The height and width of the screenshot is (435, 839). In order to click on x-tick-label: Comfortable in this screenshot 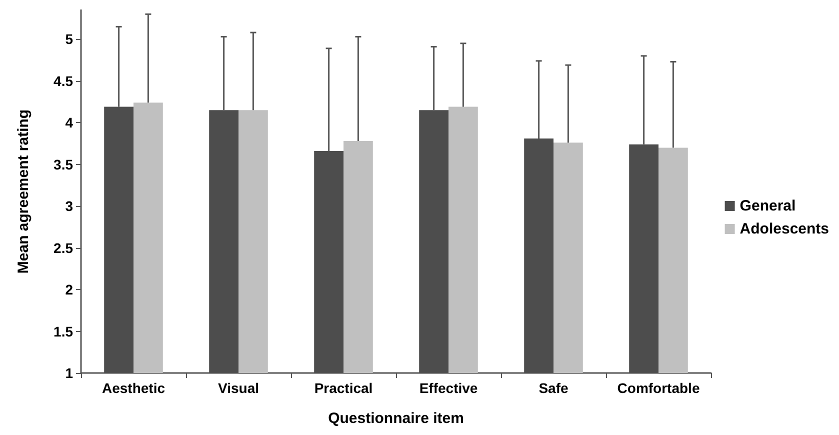, I will do `click(658, 388)`.